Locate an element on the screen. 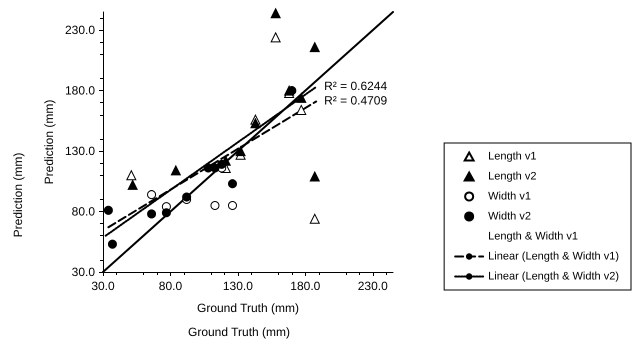 The height and width of the screenshot is (350, 637). x-tick-label: 130.0 is located at coordinates (238, 286).